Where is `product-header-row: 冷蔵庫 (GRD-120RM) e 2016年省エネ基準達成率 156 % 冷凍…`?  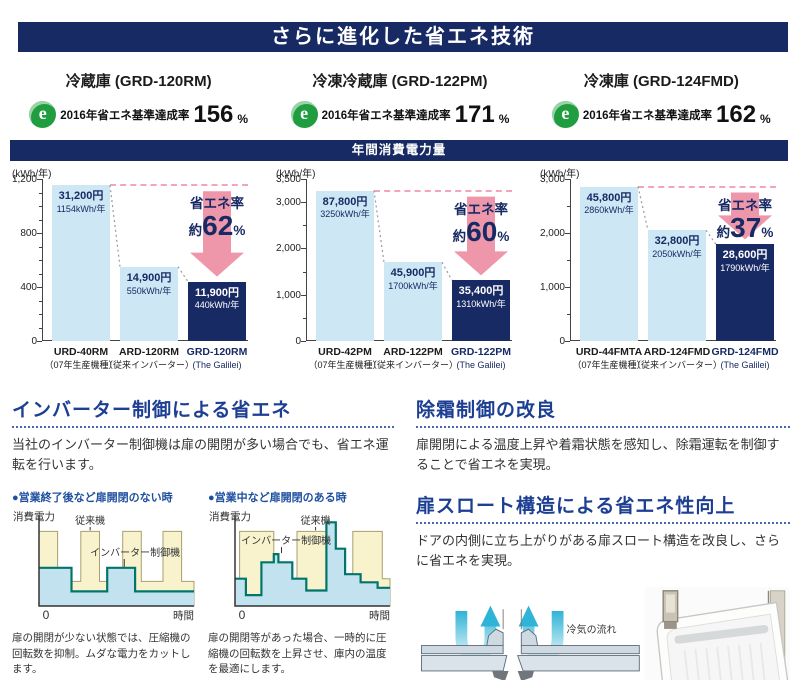 product-header-row: 冷蔵庫 (GRD-120RM) e 2016年省エネ基準達成率 156 % 冷凍… is located at coordinates (400, 99).